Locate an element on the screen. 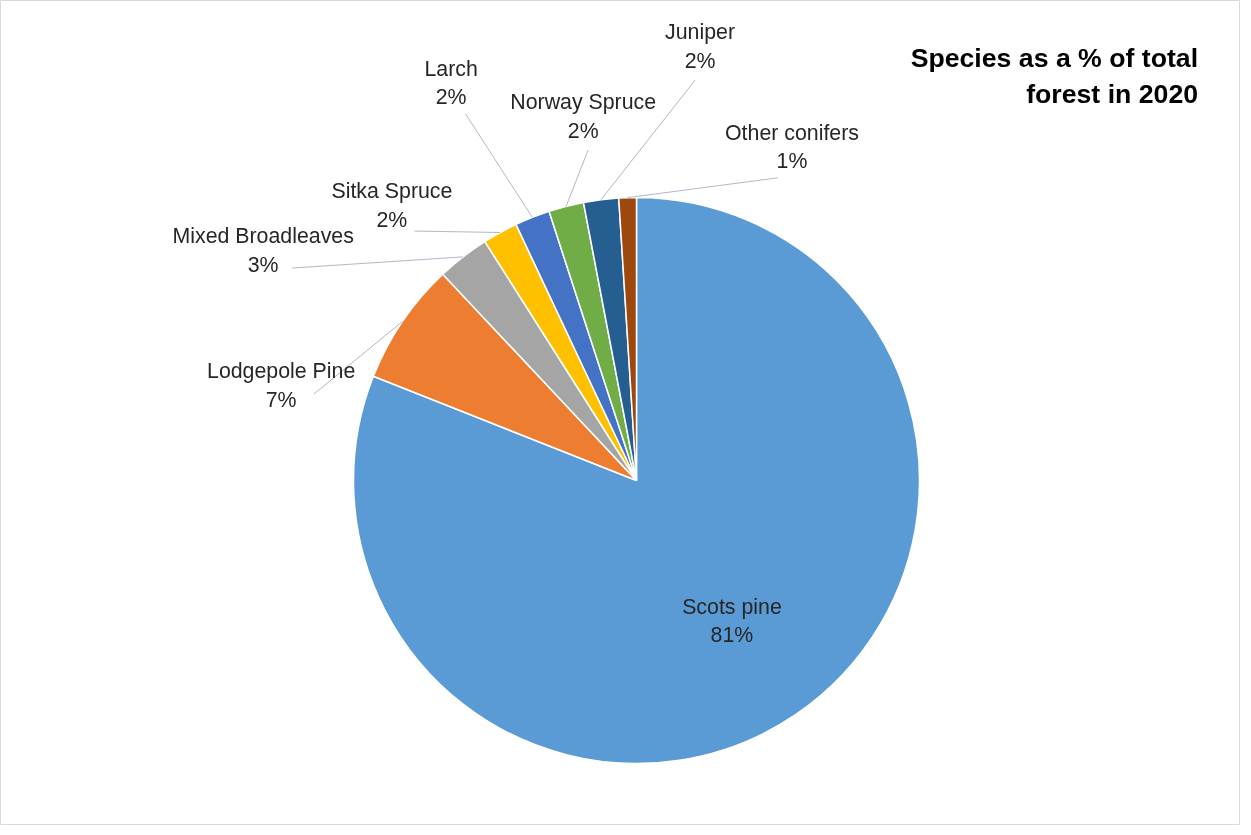  text: Species as a % of total forest in 2020 is located at coordinates (1054, 75).